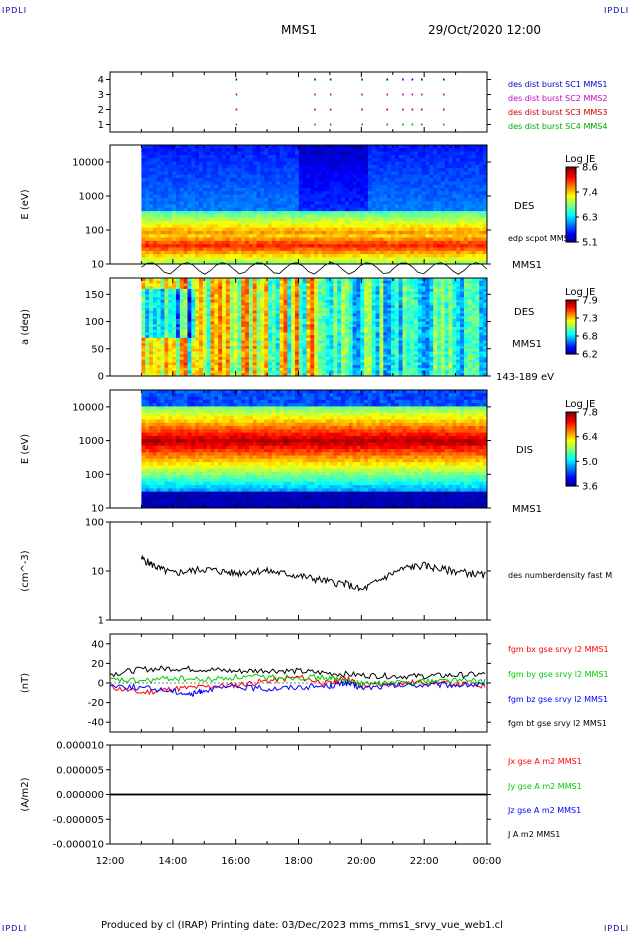 The width and height of the screenshot is (630, 934). What do you see at coordinates (571, 204) in the screenshot?
I see `colorbar-swatch` at bounding box center [571, 204].